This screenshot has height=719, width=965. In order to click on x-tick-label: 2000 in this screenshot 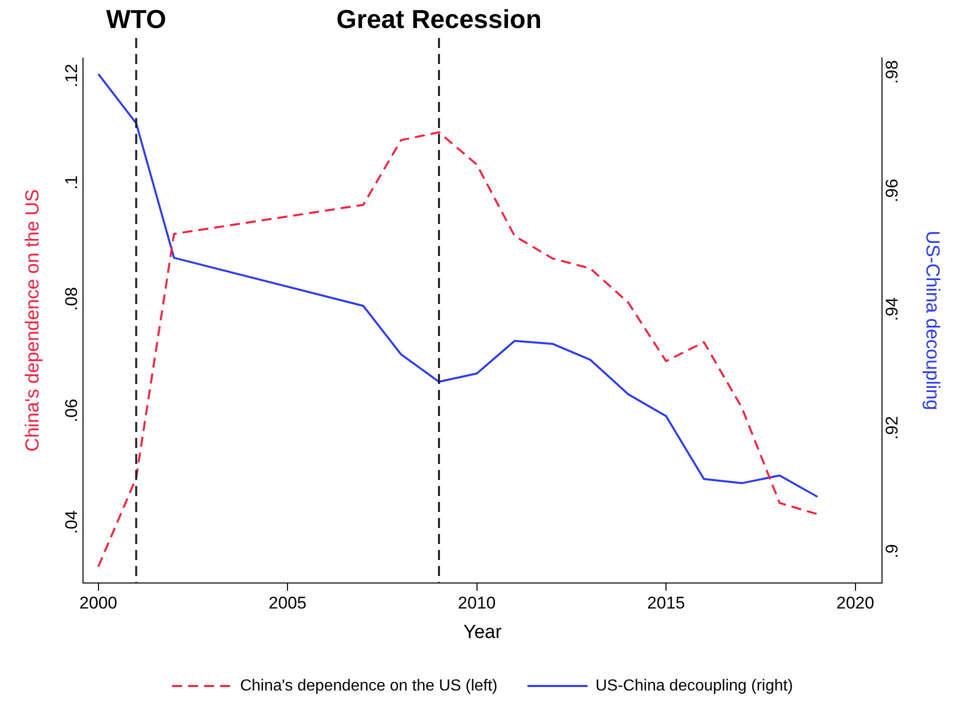, I will do `click(98, 603)`.